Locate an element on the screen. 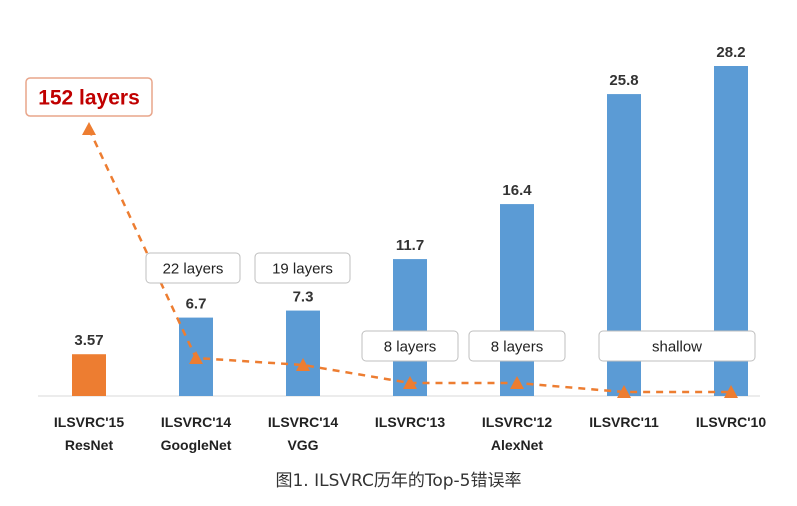 This screenshot has height=506, width=797. x-tick-label: GoogleNet is located at coordinates (196, 445).